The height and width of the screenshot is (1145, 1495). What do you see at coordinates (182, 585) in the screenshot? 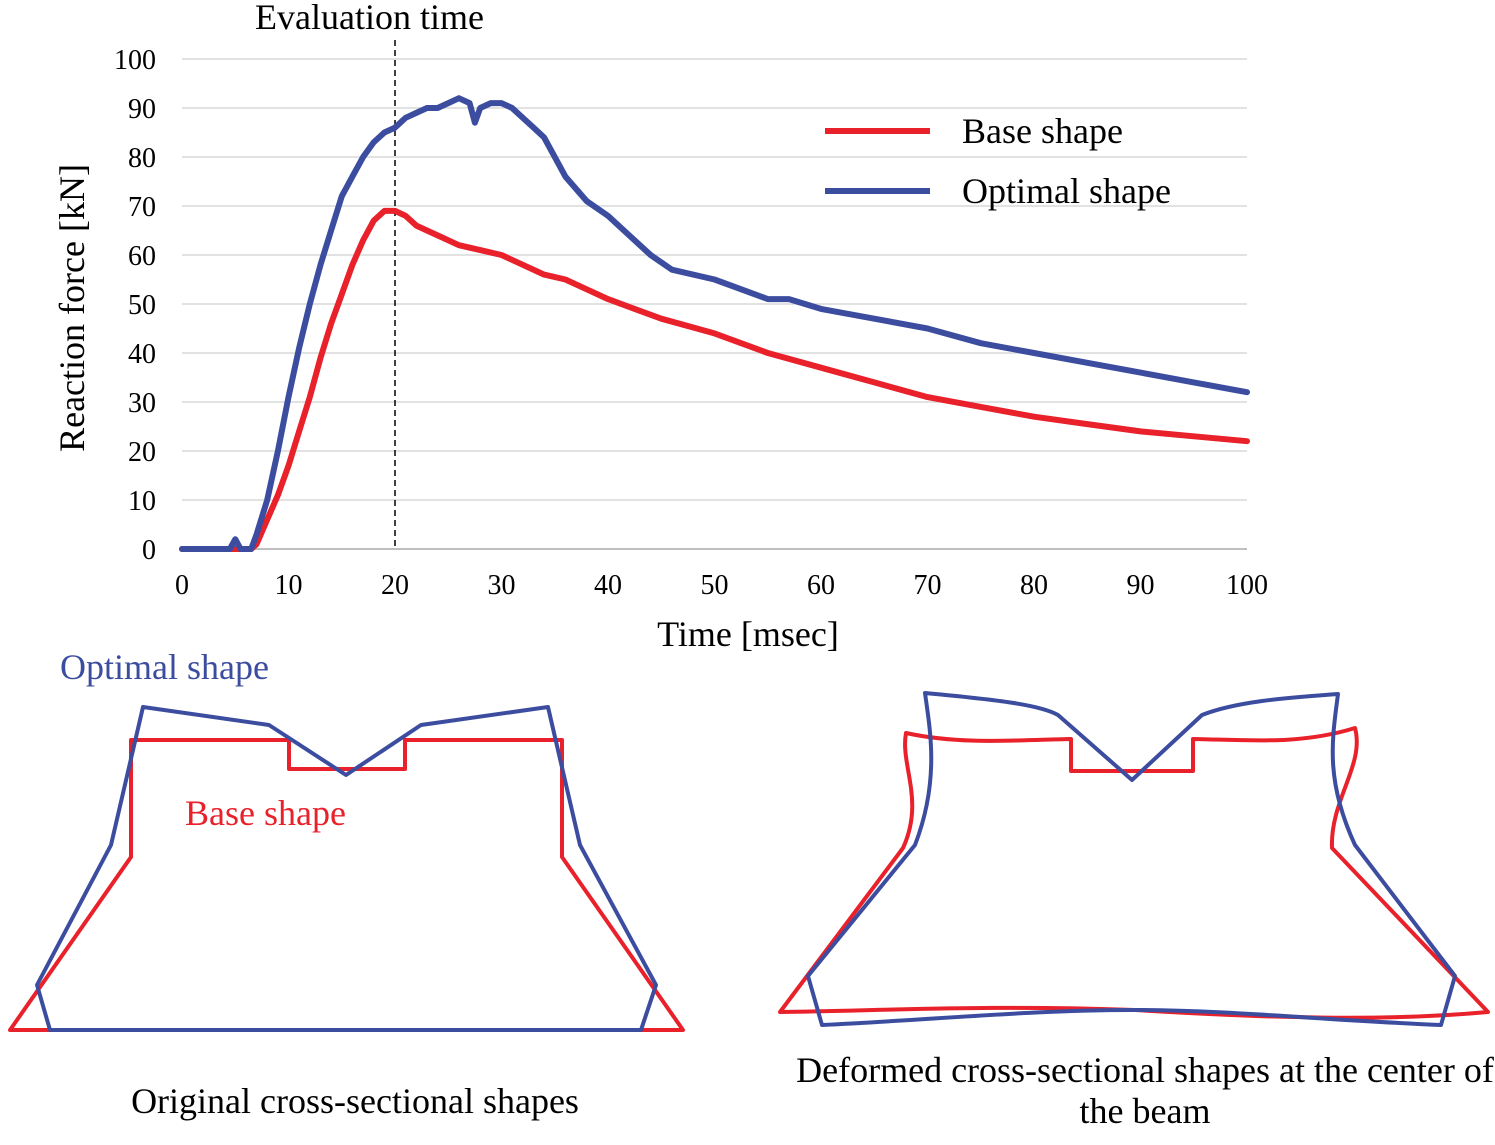
I see `x-tick-label: 0` at bounding box center [182, 585].